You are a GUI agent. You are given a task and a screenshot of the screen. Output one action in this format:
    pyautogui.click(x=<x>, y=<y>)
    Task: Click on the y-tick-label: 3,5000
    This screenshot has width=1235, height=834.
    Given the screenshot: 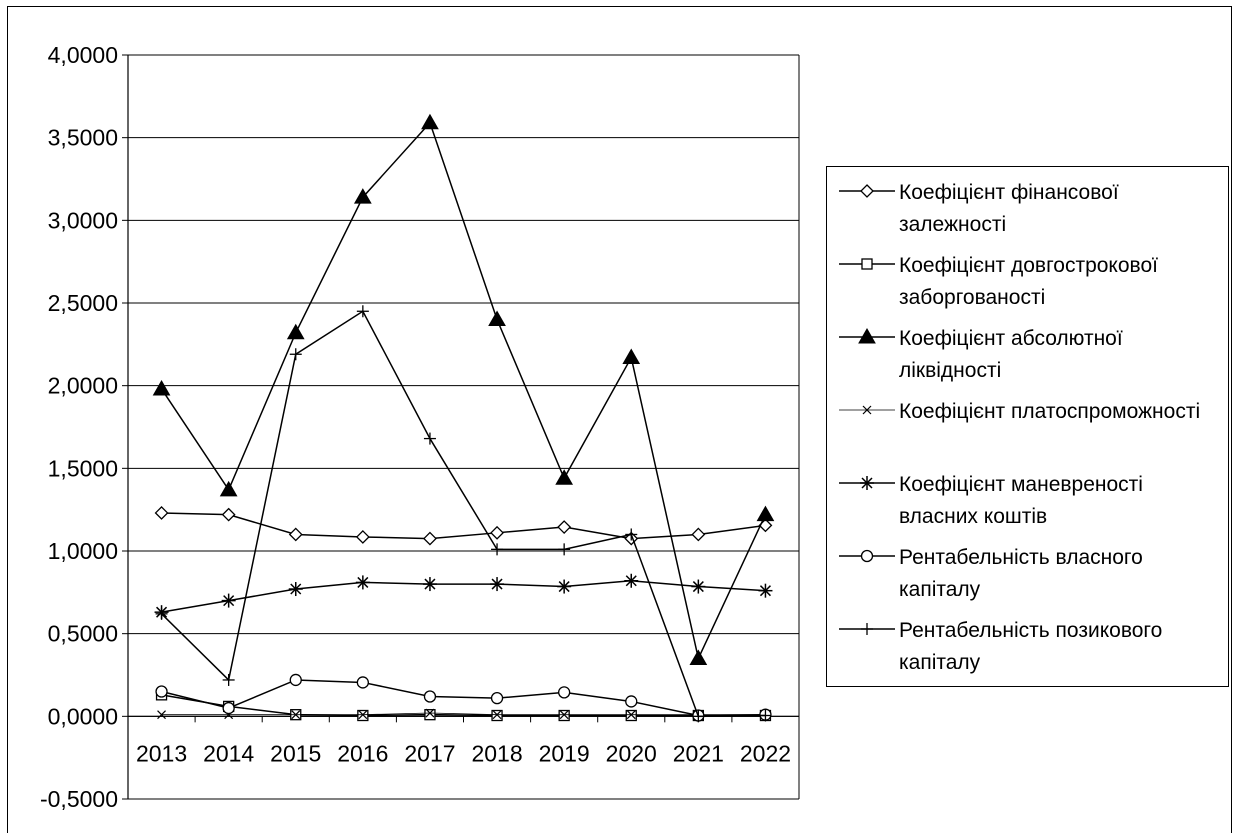 What is the action you would take?
    pyautogui.click(x=83, y=138)
    